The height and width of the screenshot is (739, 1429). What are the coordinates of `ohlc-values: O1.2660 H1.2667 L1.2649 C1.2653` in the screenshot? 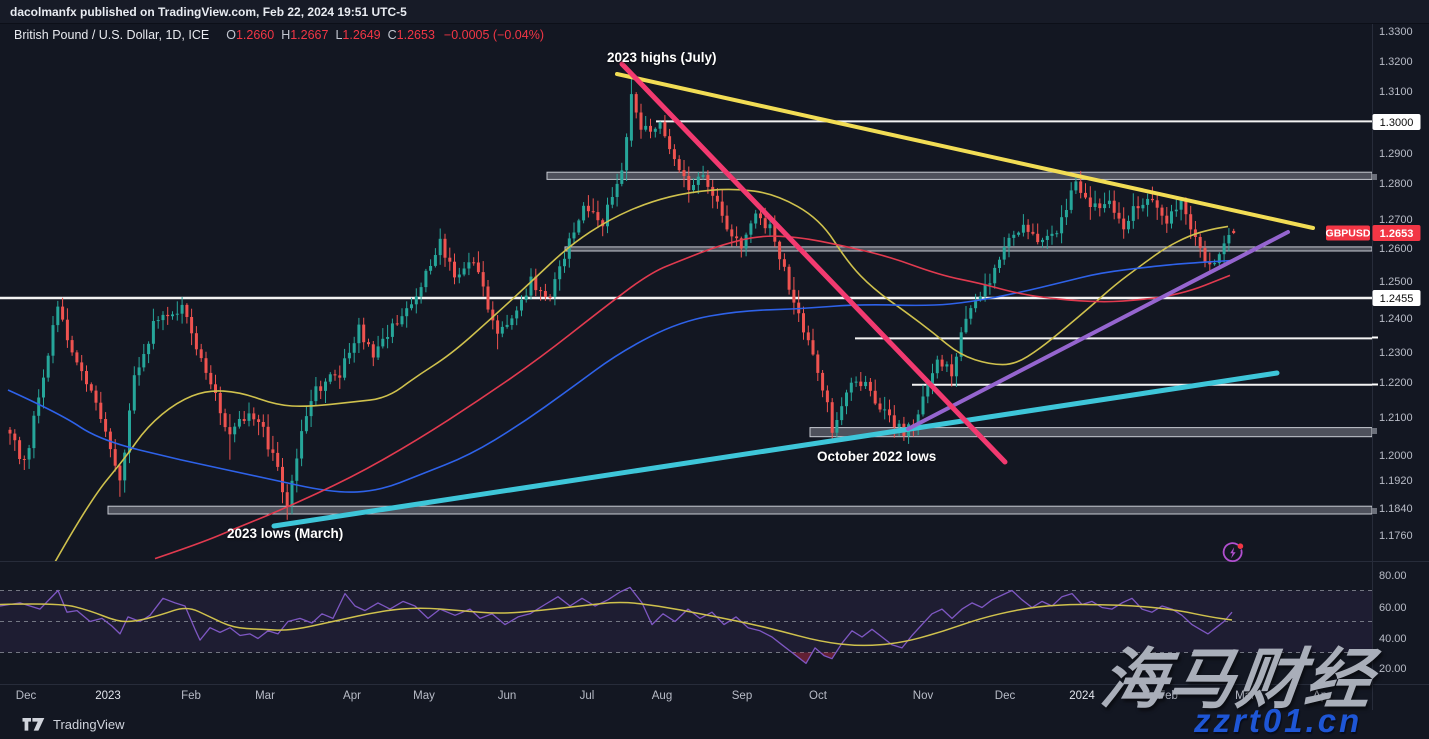 It's located at (327, 35).